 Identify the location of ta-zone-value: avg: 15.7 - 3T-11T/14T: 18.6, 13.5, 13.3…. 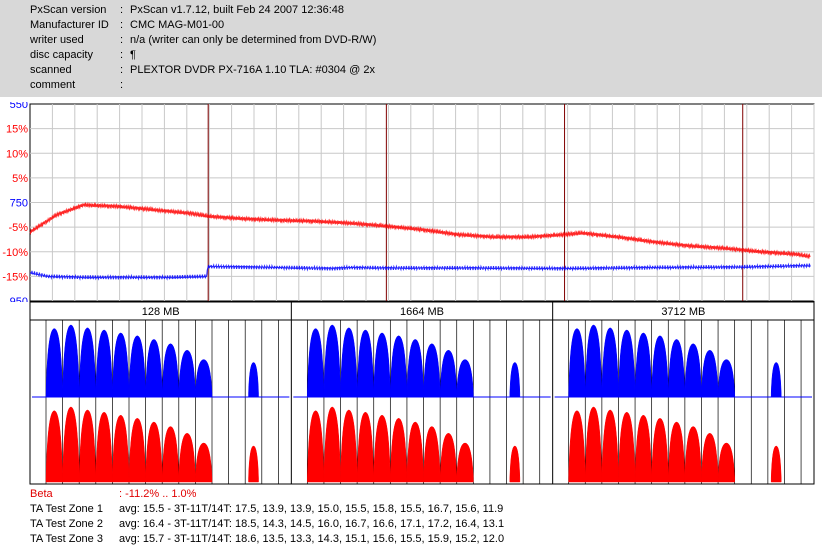
(312, 539).